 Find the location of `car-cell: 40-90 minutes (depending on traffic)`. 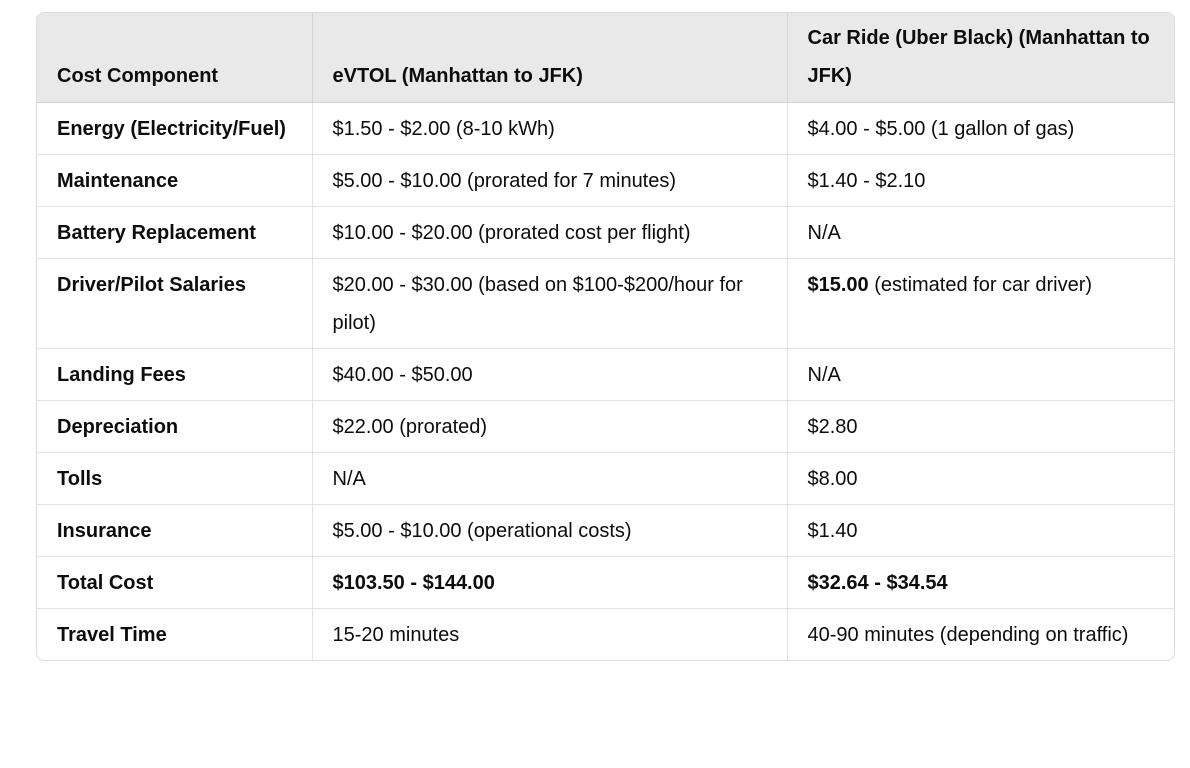

car-cell: 40-90 minutes (depending on traffic) is located at coordinates (980, 634).